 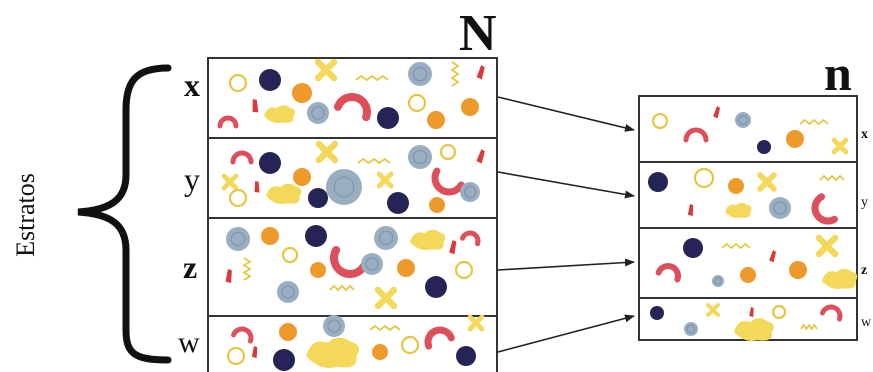 What do you see at coordinates (190, 267) in the screenshot?
I see `population-stratum-label-z: z` at bounding box center [190, 267].